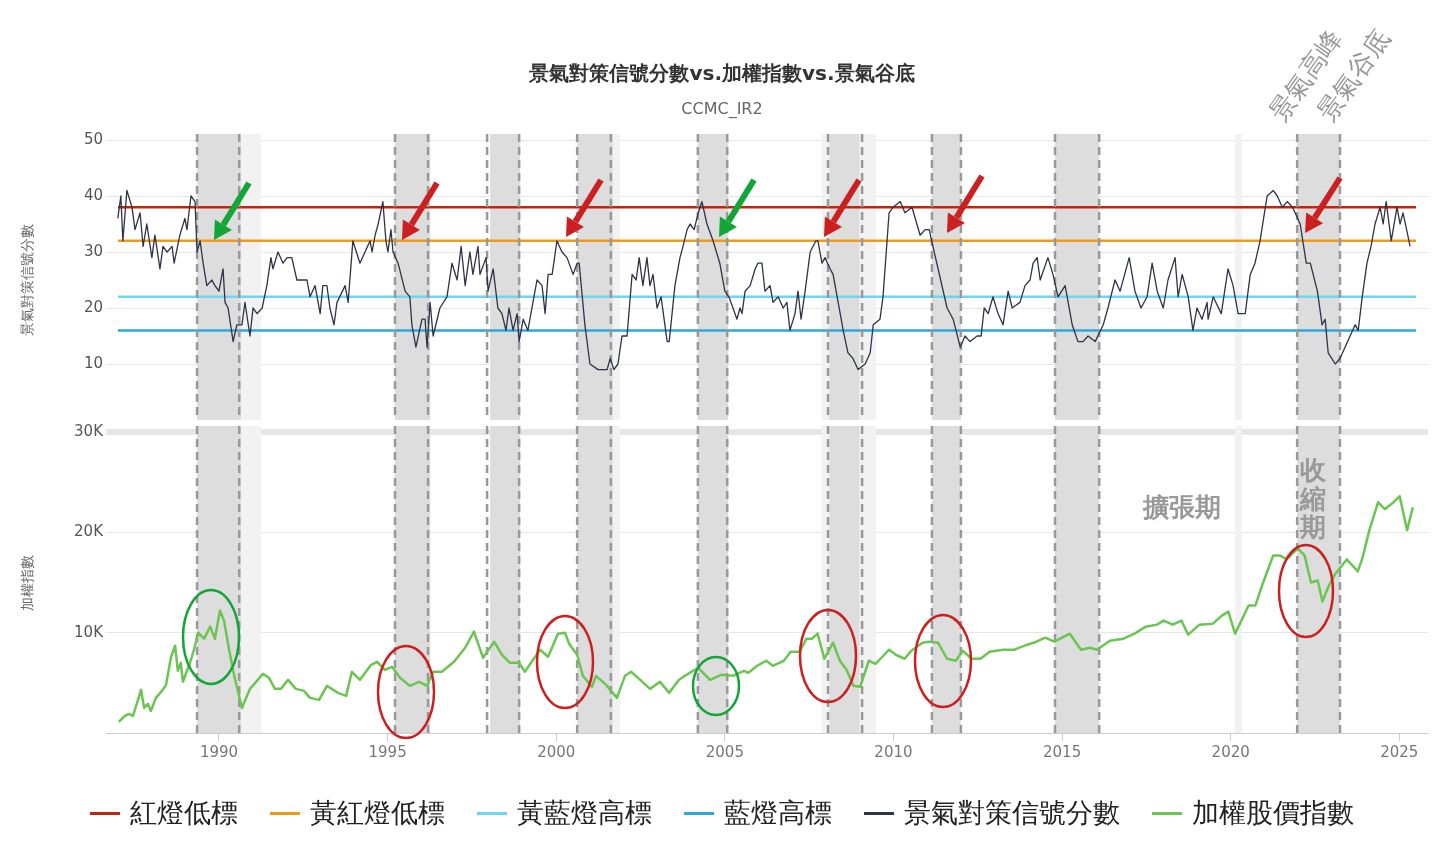  Describe the element at coordinates (1399, 751) in the screenshot. I see `x-tick-label: 2025` at that location.